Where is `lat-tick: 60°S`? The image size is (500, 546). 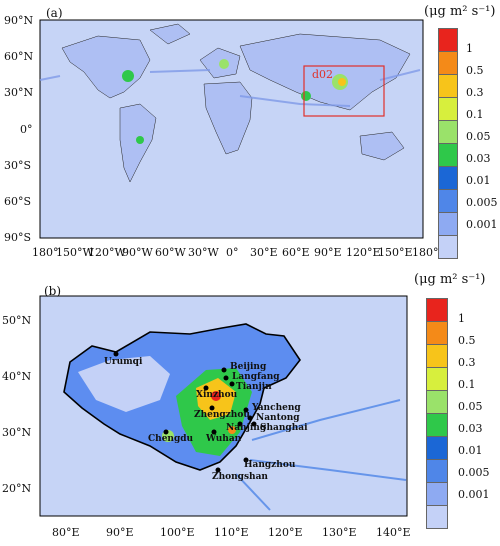
lat-tick: 60°S is located at coordinates (18, 201).